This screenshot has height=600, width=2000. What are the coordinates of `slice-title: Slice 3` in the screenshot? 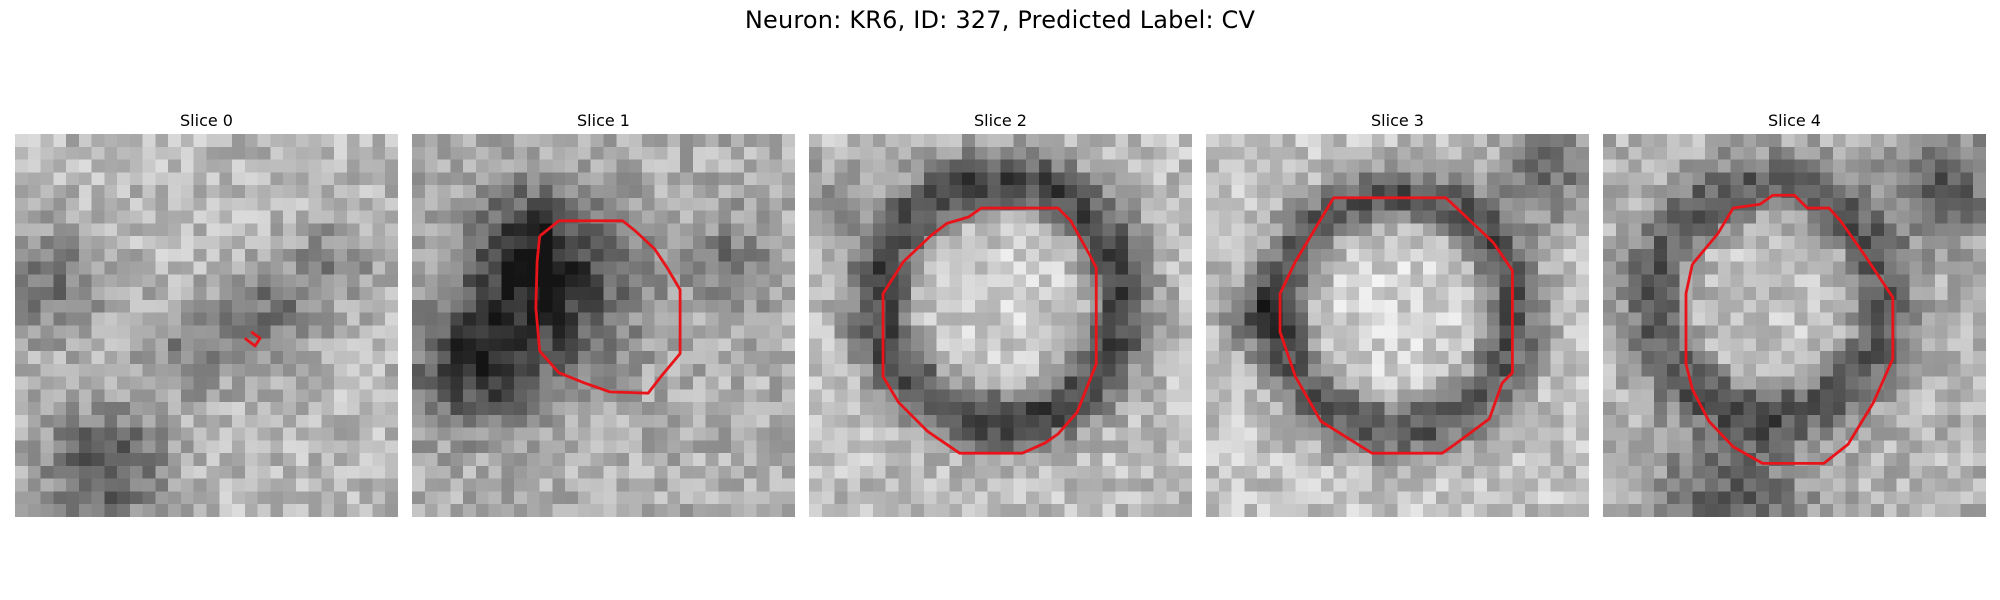 It's located at (1397, 120).